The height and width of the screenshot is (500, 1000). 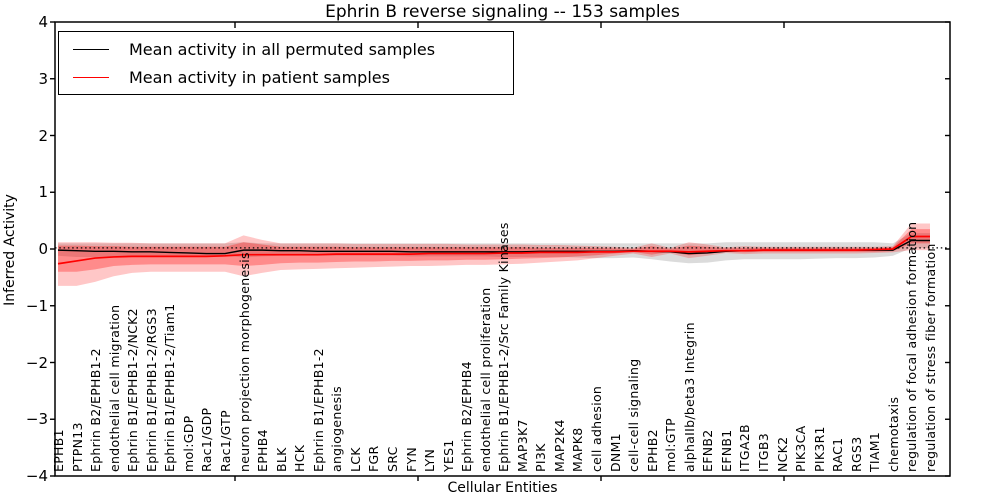 What do you see at coordinates (36, 476) in the screenshot?
I see `y-tick-label: −4` at bounding box center [36, 476].